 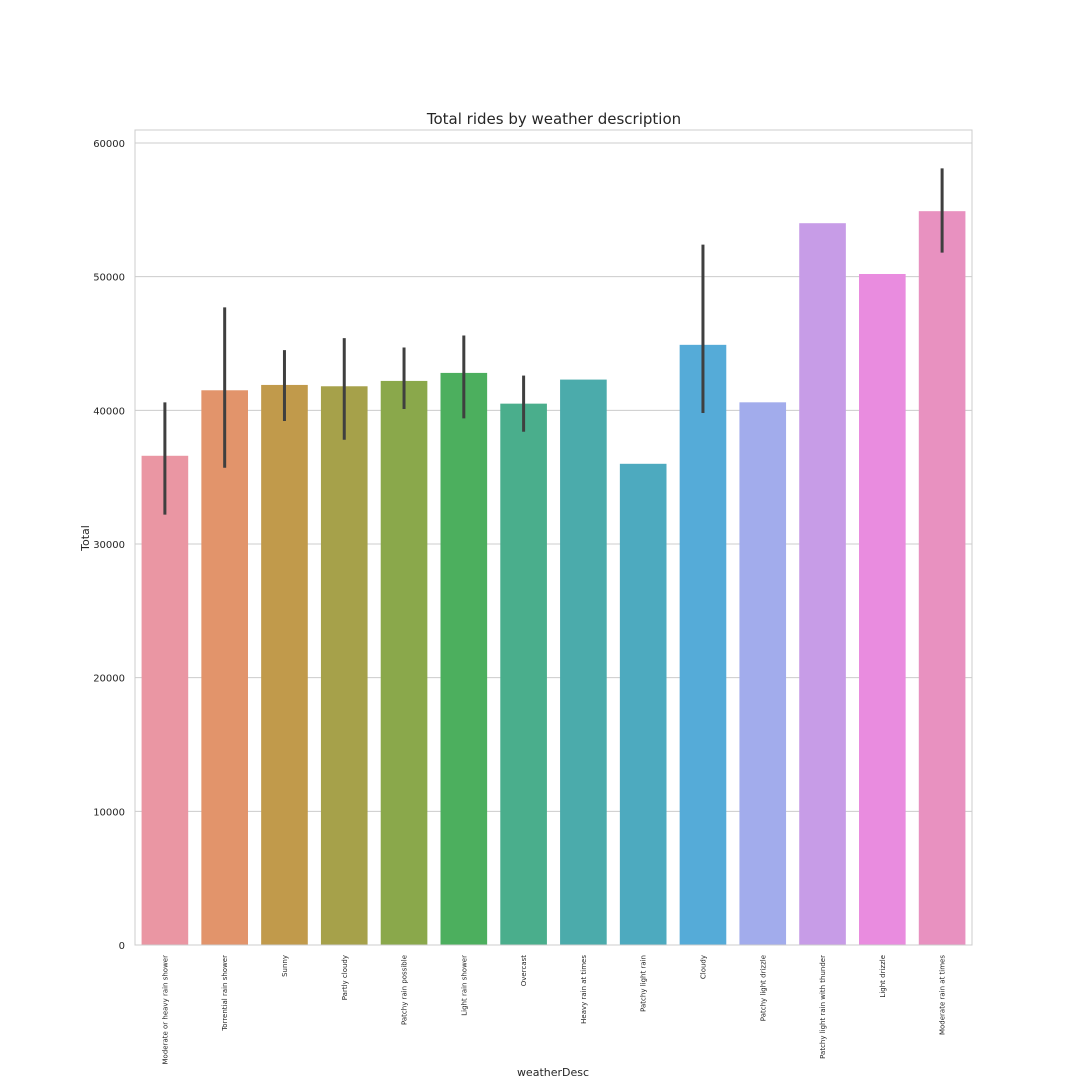 What do you see at coordinates (165, 1010) in the screenshot?
I see `x-tick-label: Moderate or heavy rain shower` at bounding box center [165, 1010].